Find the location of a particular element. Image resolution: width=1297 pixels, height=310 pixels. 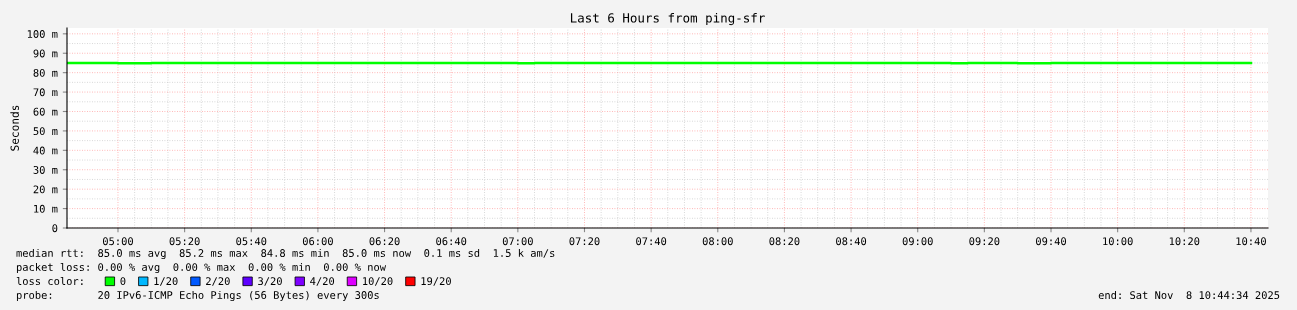

chart-title: Last 6 Hours from ping-sfr is located at coordinates (667, 19).